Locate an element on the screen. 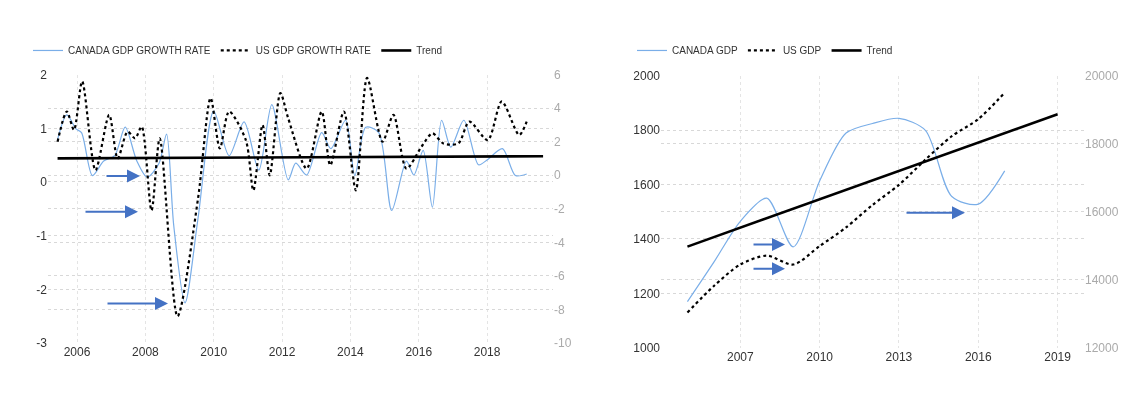  y2-tick-label: 18000 is located at coordinates (1102, 143).